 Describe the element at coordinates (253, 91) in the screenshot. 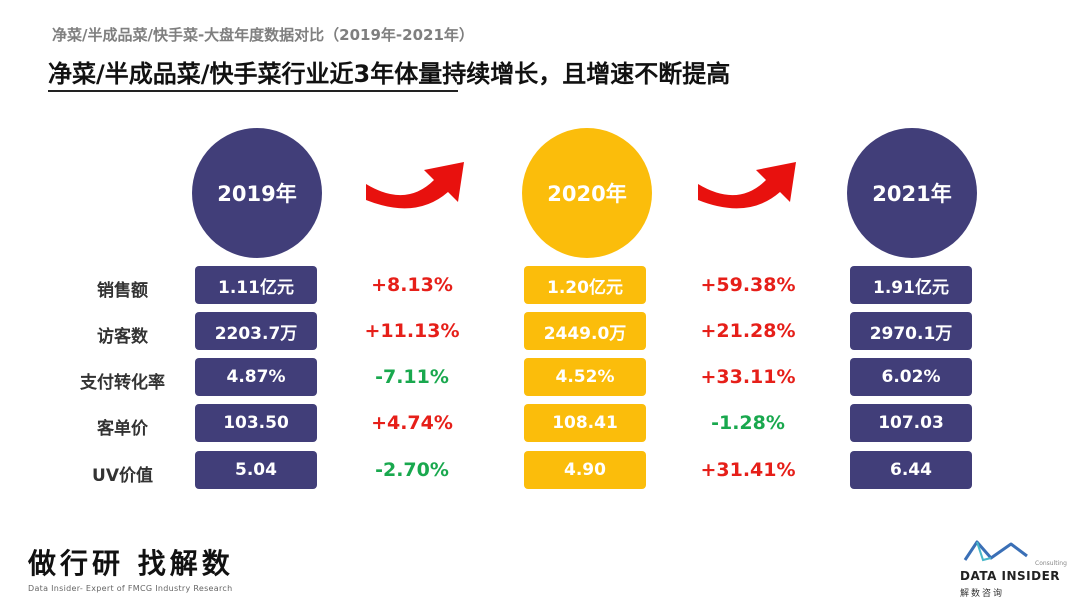

I see `title-underline` at that location.